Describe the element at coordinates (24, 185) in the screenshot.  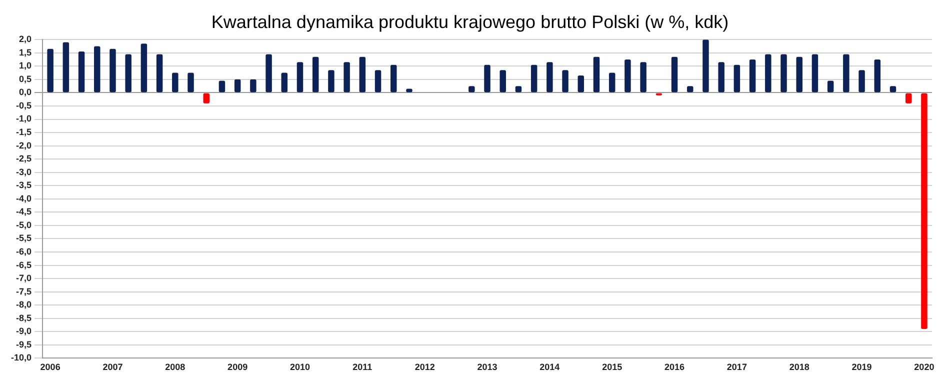
I see `y-tick-label: -3,5` at that location.